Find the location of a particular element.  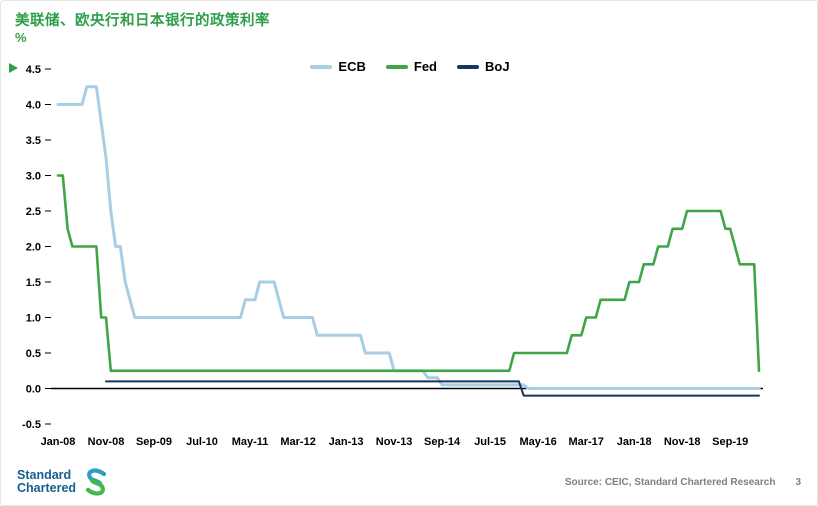

y-axis-label: 2.5 is located at coordinates (33, 212).